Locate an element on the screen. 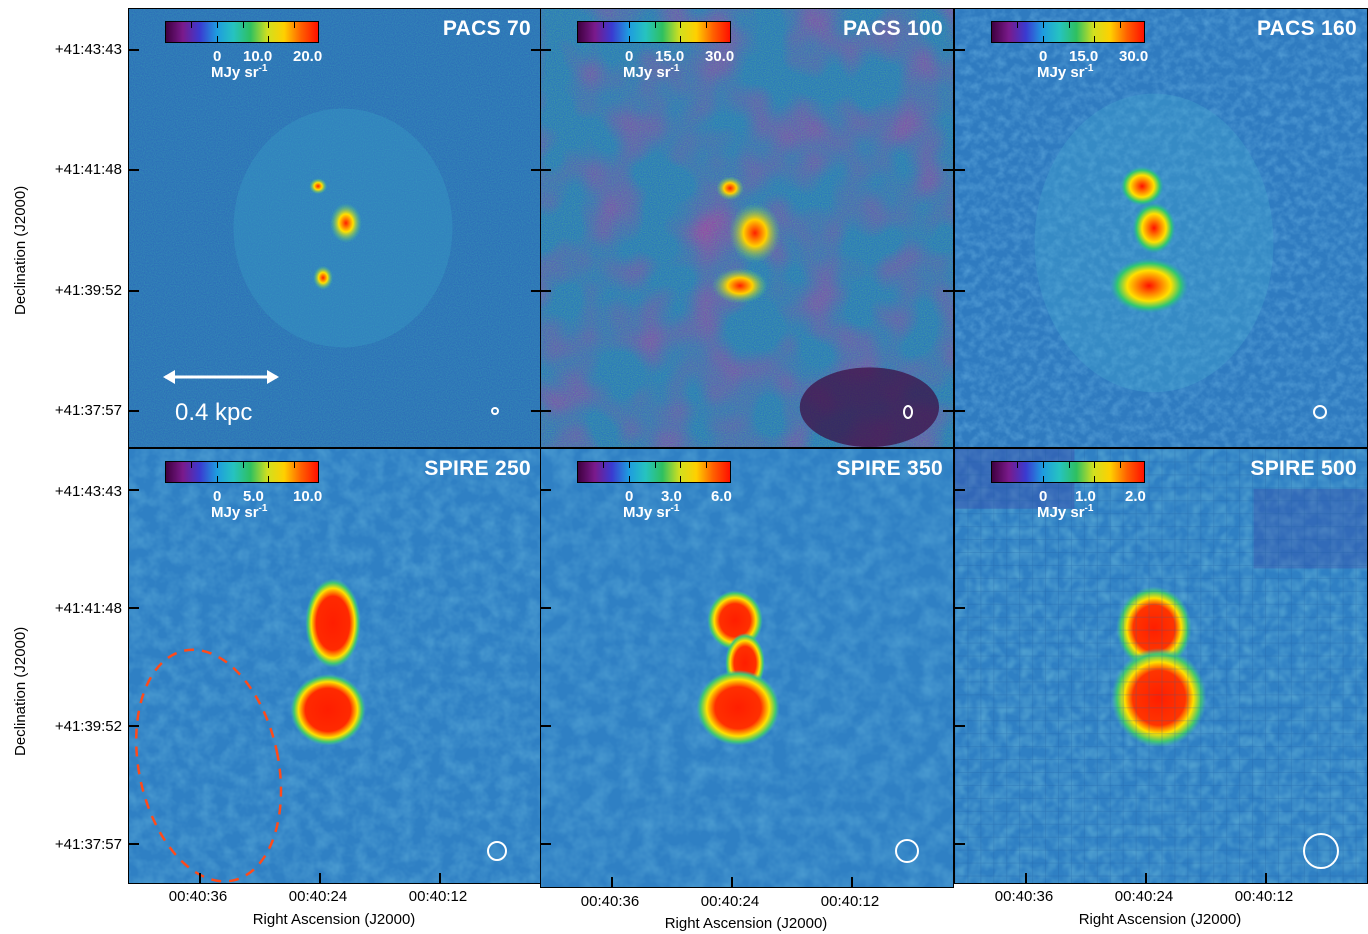 The height and width of the screenshot is (934, 1368). colorbar-tick-label: 20.0 is located at coordinates (308, 56).